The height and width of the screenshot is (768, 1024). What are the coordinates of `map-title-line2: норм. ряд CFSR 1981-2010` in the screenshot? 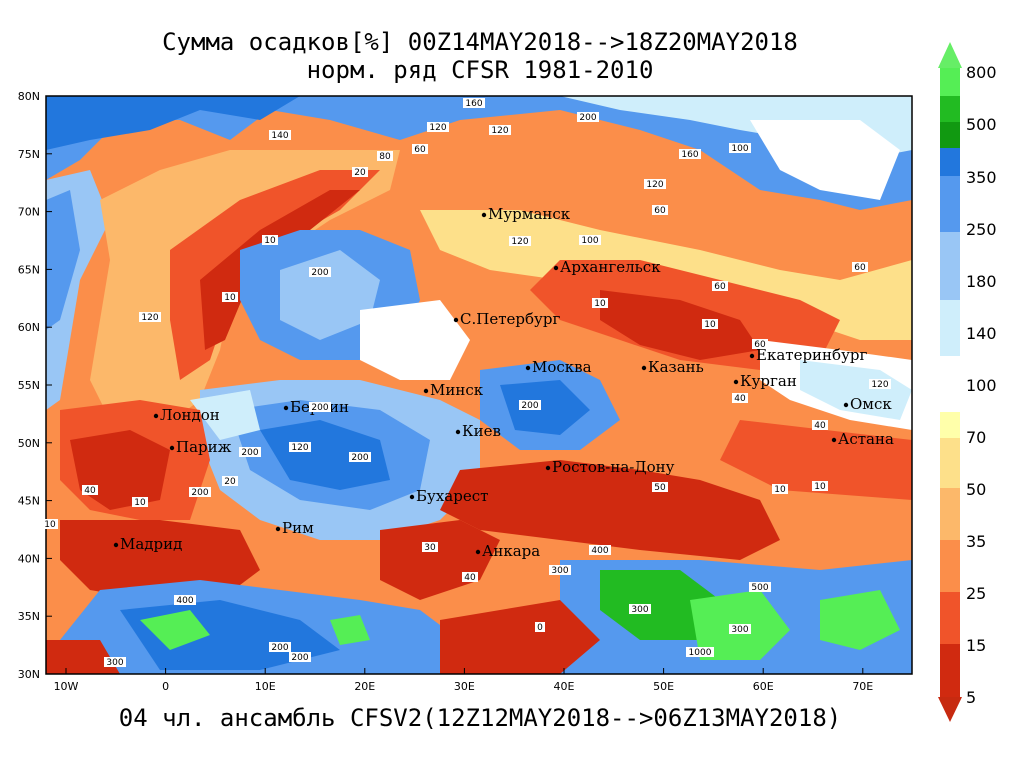 It's located at (480, 70).